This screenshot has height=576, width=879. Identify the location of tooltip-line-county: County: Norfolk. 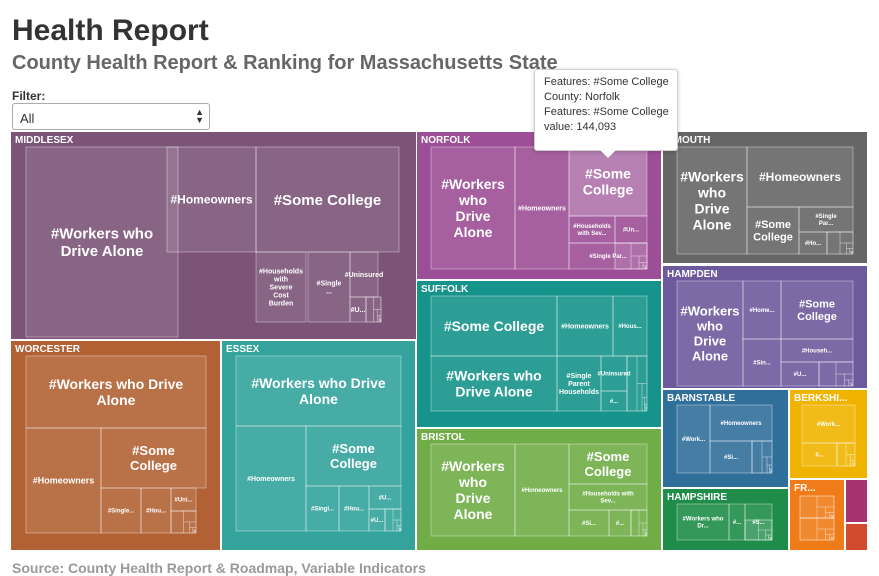
(606, 97).